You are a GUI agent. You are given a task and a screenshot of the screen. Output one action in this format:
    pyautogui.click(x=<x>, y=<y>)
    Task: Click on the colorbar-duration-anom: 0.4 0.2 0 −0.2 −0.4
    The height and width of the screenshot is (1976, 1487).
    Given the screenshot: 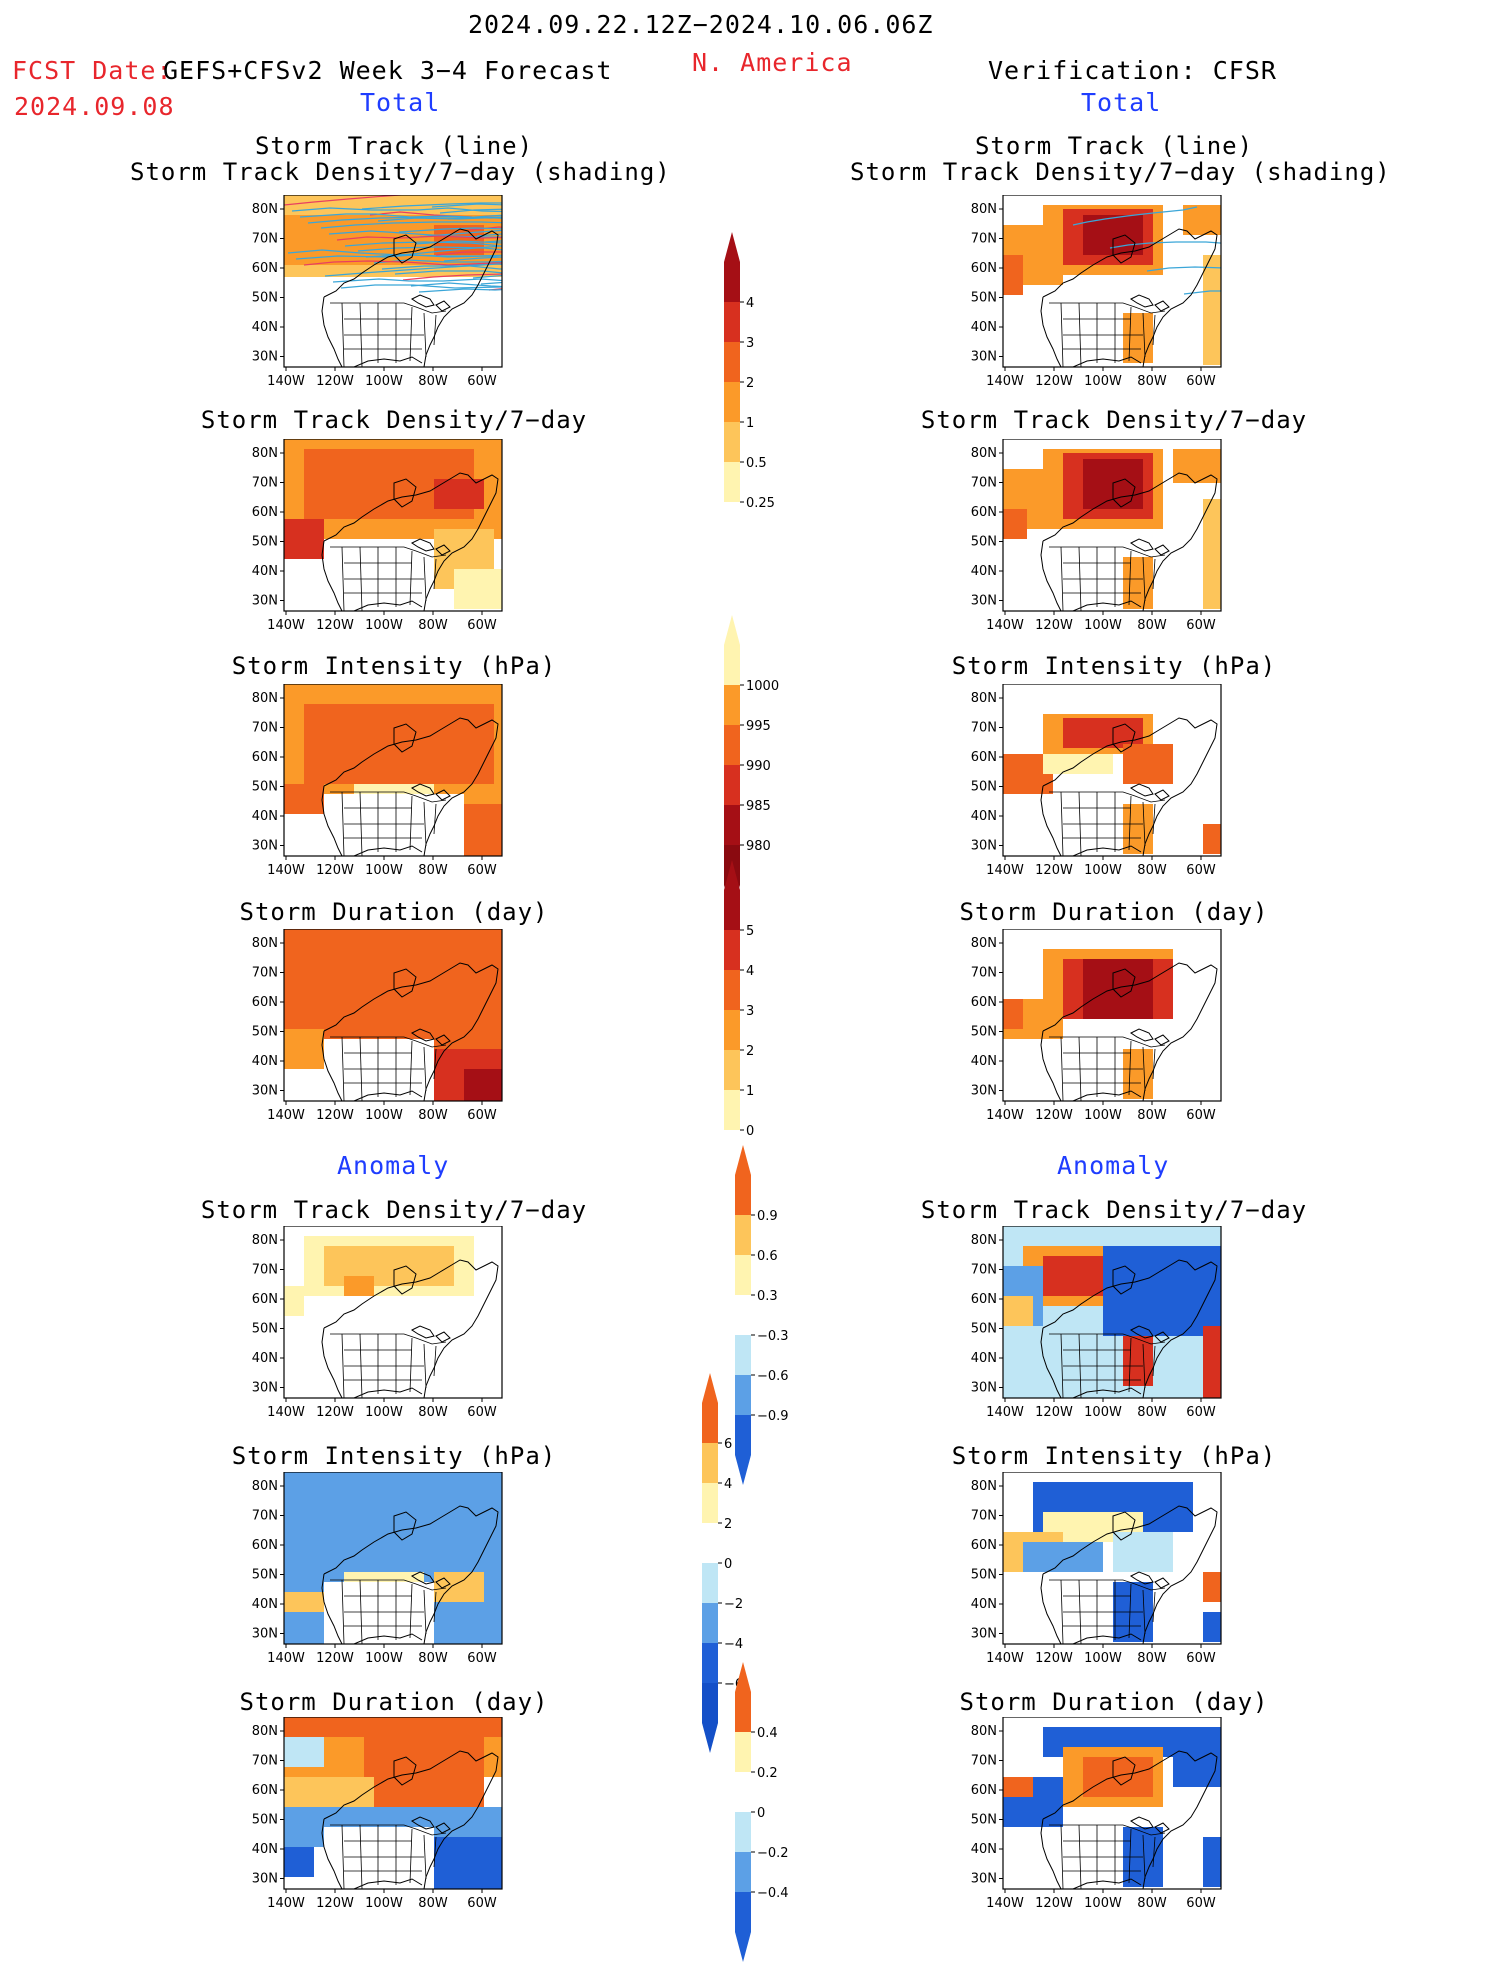 What is the action you would take?
    pyautogui.click(x=773, y=1819)
    